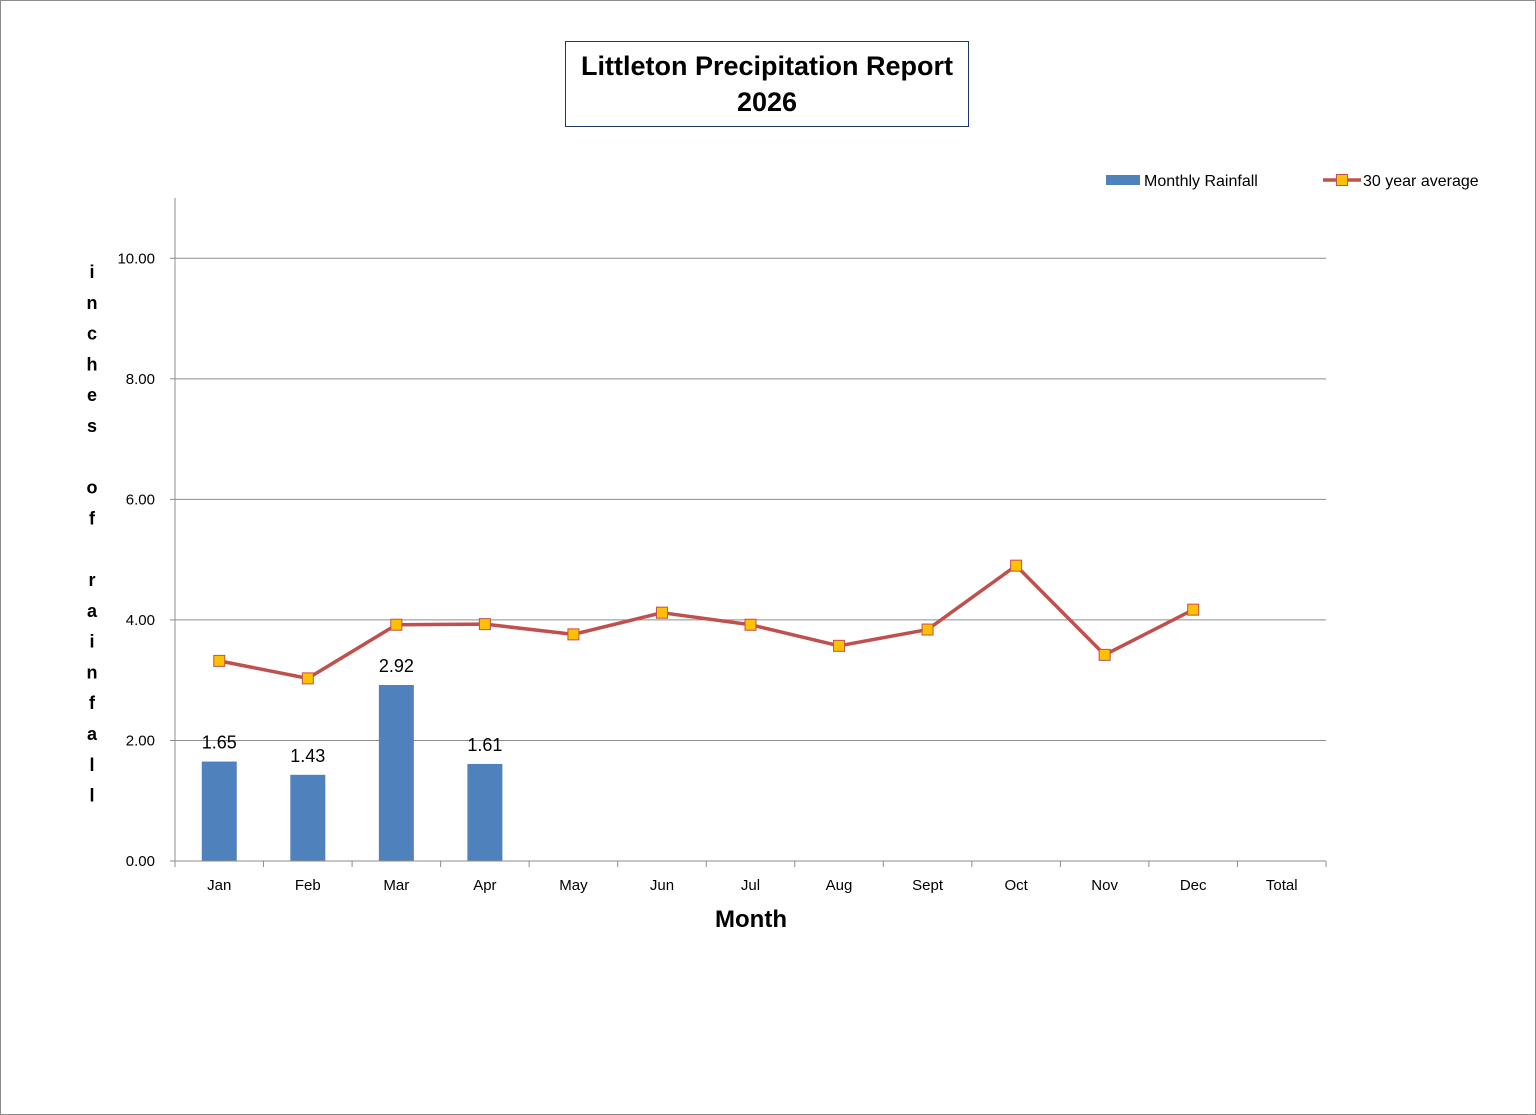  Describe the element at coordinates (219, 743) in the screenshot. I see `data-label-jan: 1.65` at that location.